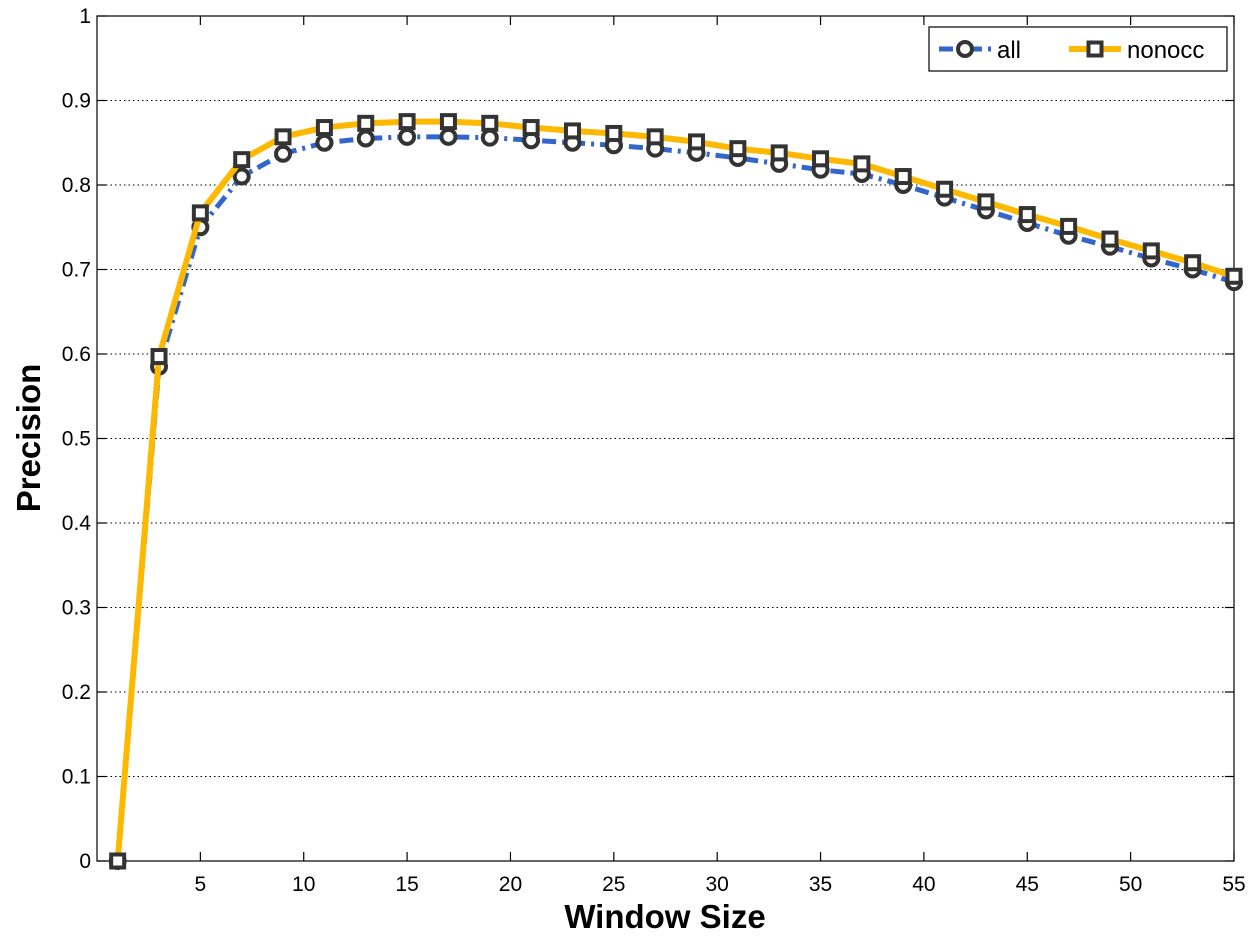 The image size is (1250, 939). Describe the element at coordinates (510, 884) in the screenshot. I see `x-tick-label: 20` at that location.